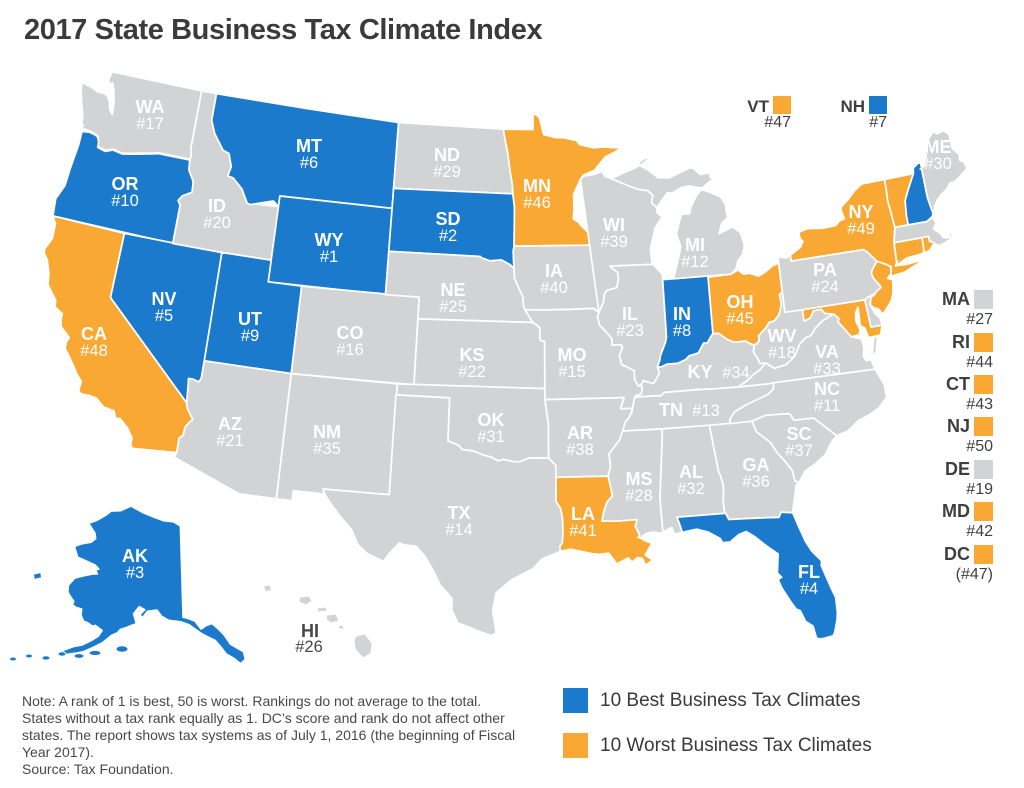  Describe the element at coordinates (447, 155) in the screenshot. I see `svg-text: ND` at that location.